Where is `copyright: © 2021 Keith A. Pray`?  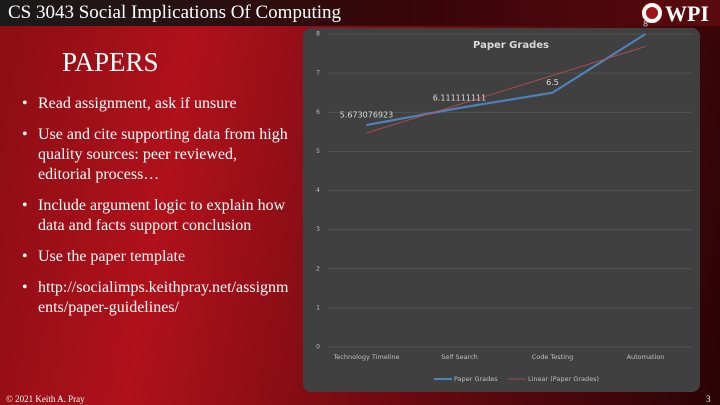 copyright: © 2021 Keith A. Pray is located at coordinates (45, 399).